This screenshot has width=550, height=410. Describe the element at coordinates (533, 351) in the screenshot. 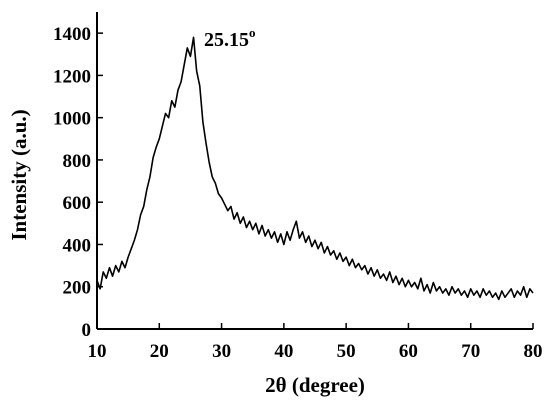

I see `x-tick-label: 80` at that location.